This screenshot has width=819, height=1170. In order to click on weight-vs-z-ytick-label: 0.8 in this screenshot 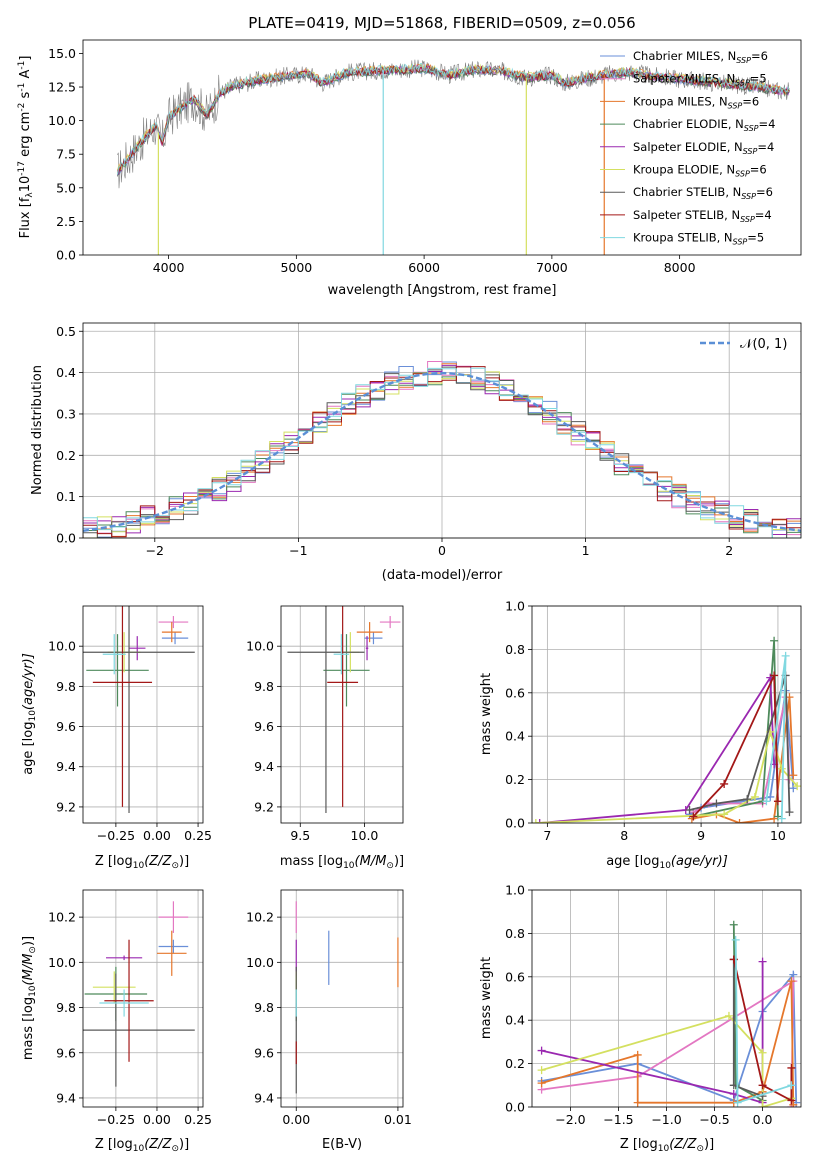, I will do `click(515, 933)`.